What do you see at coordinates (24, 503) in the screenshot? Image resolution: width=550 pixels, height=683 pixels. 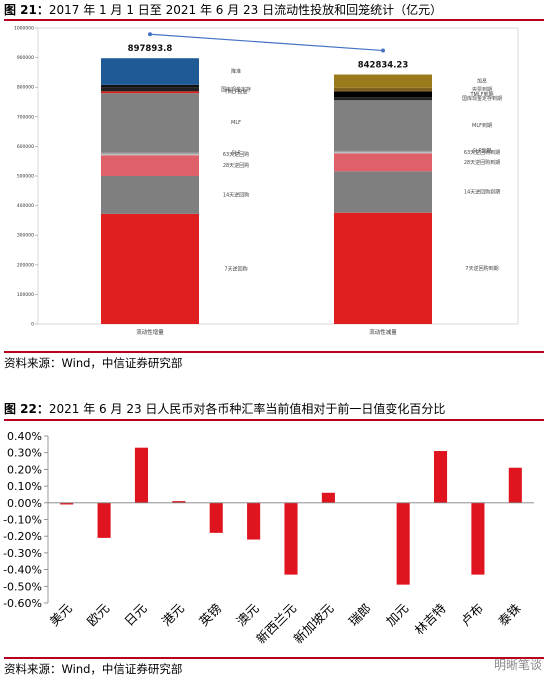 I see `y-tick-label: 0.00%` at bounding box center [24, 503].